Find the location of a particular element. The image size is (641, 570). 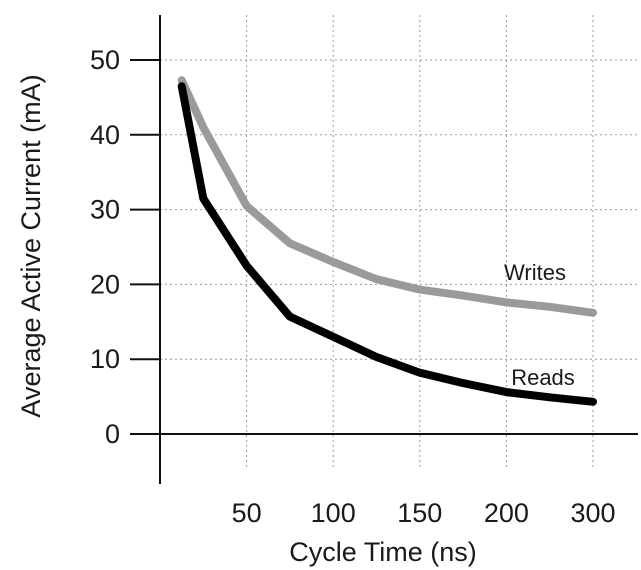

x-tick-label-300: 300 is located at coordinates (592, 513).